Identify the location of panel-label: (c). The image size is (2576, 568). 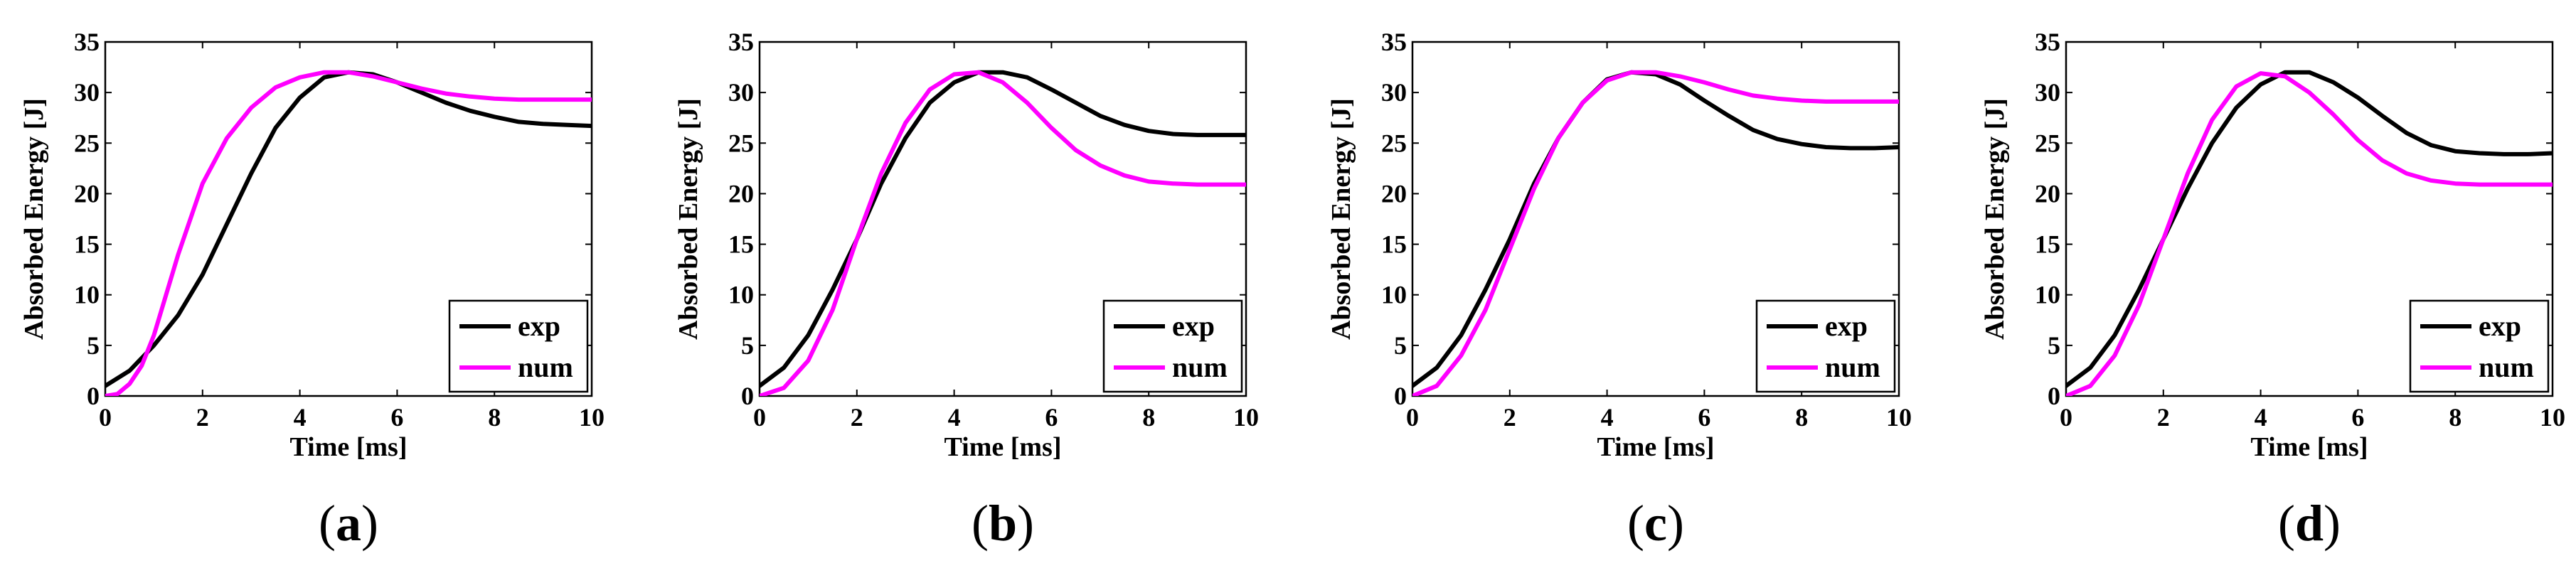
(1655, 523).